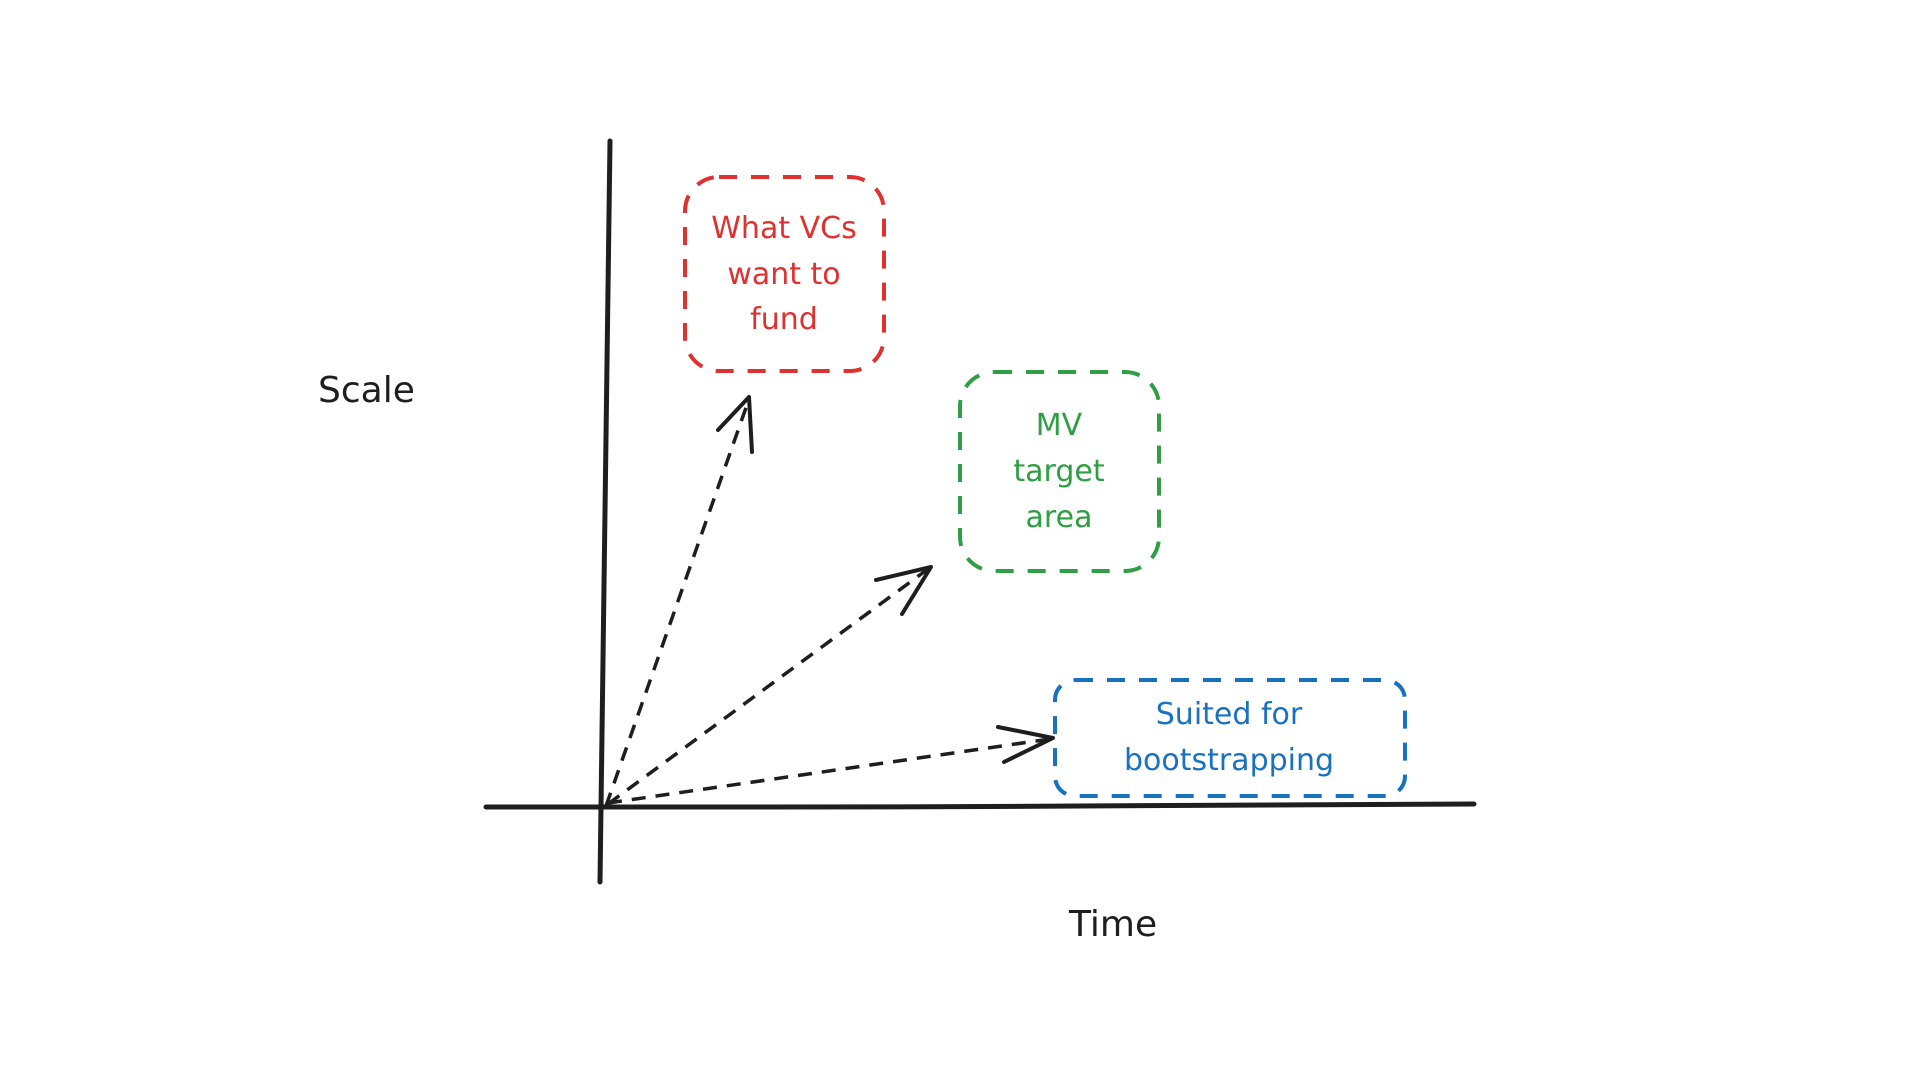  Describe the element at coordinates (784, 319) in the screenshot. I see `vc-box-line-3: fund` at that location.